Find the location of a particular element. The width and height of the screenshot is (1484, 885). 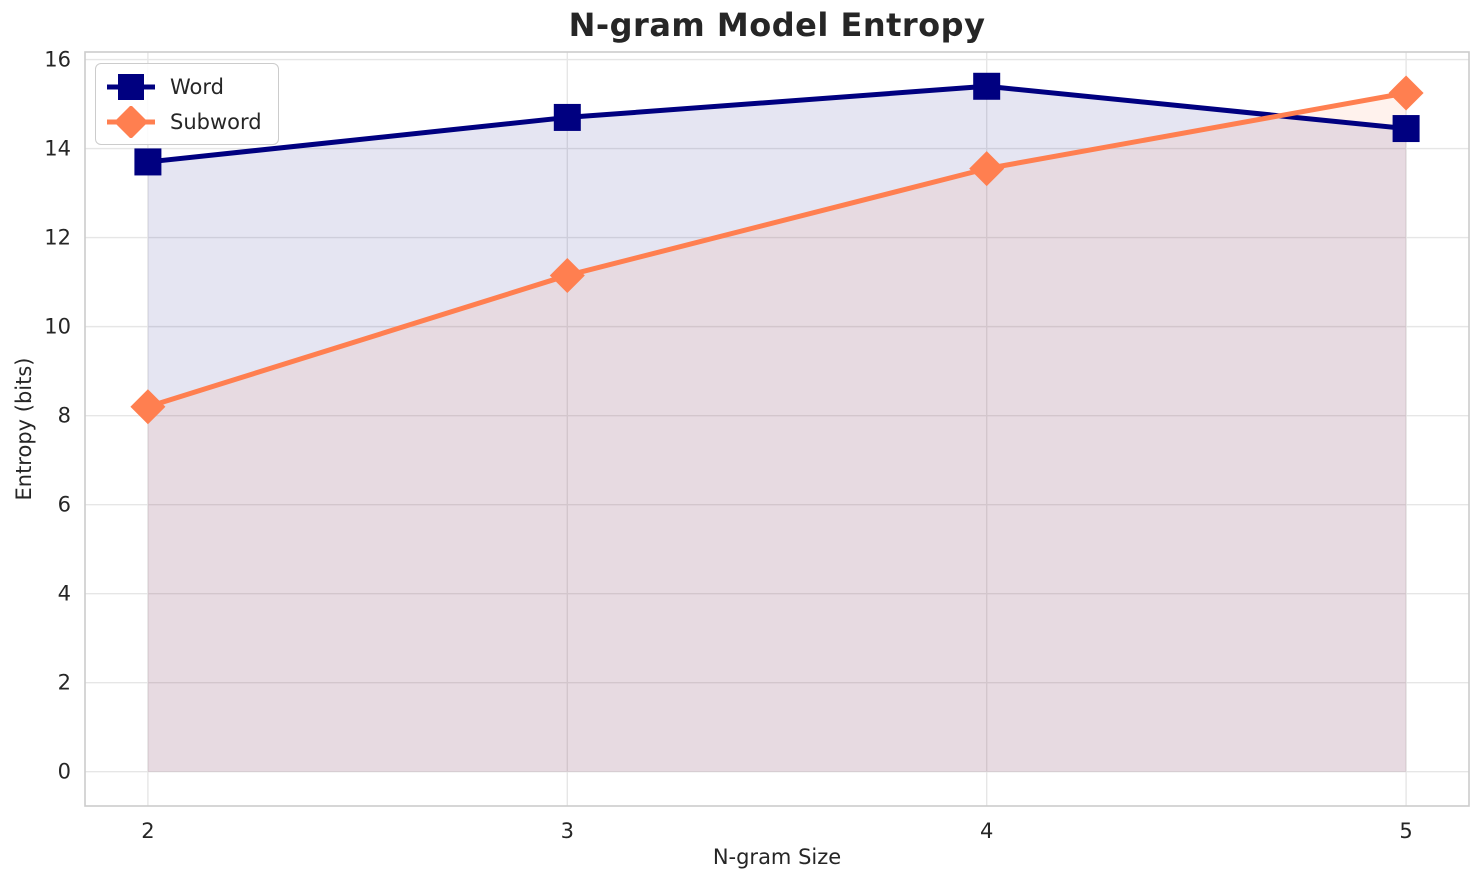

x-tick-label: 3 is located at coordinates (567, 831).